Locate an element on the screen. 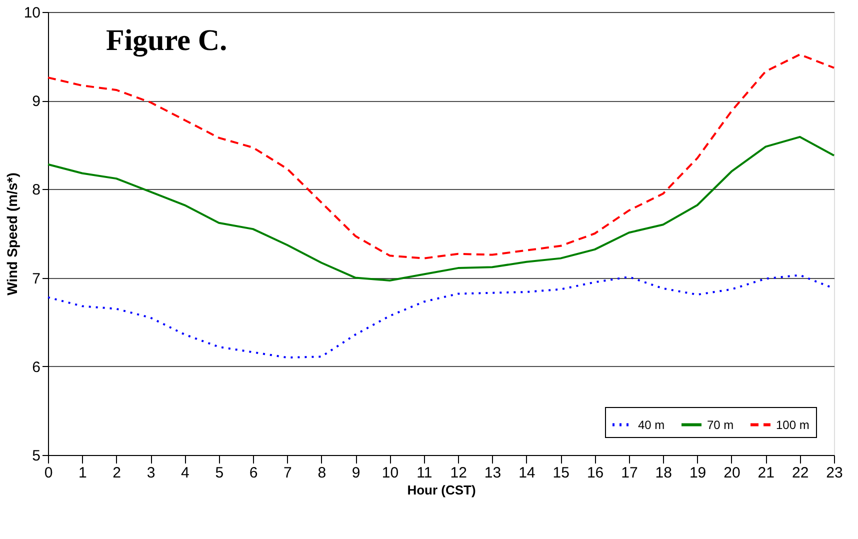  x-tick-label: 13 is located at coordinates (493, 473).